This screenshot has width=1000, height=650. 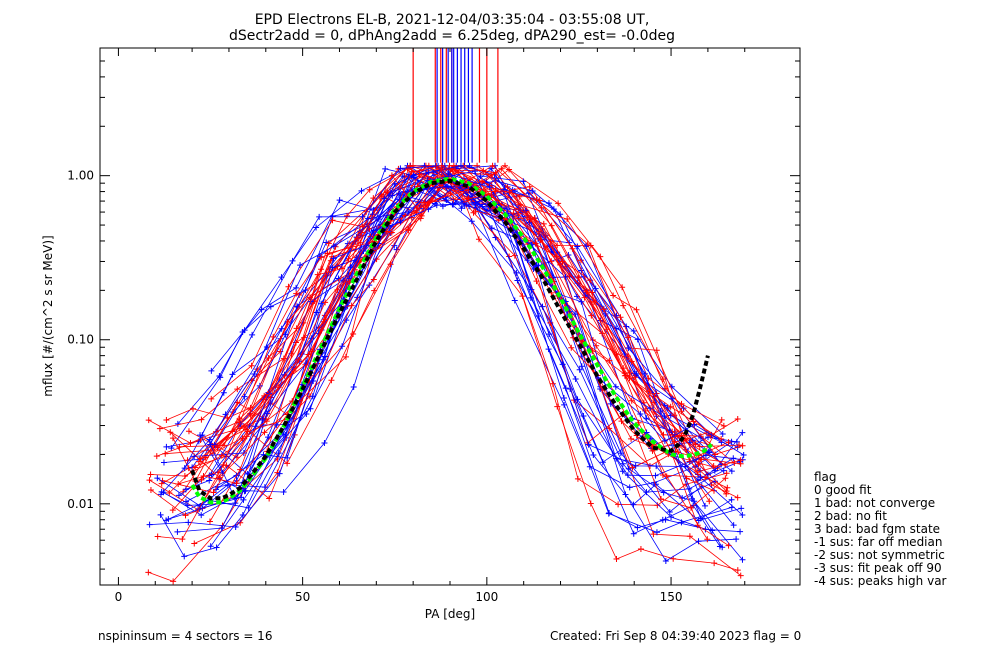 I want to click on legend-entry: -4 sus: peaks high var, so click(x=880, y=581).